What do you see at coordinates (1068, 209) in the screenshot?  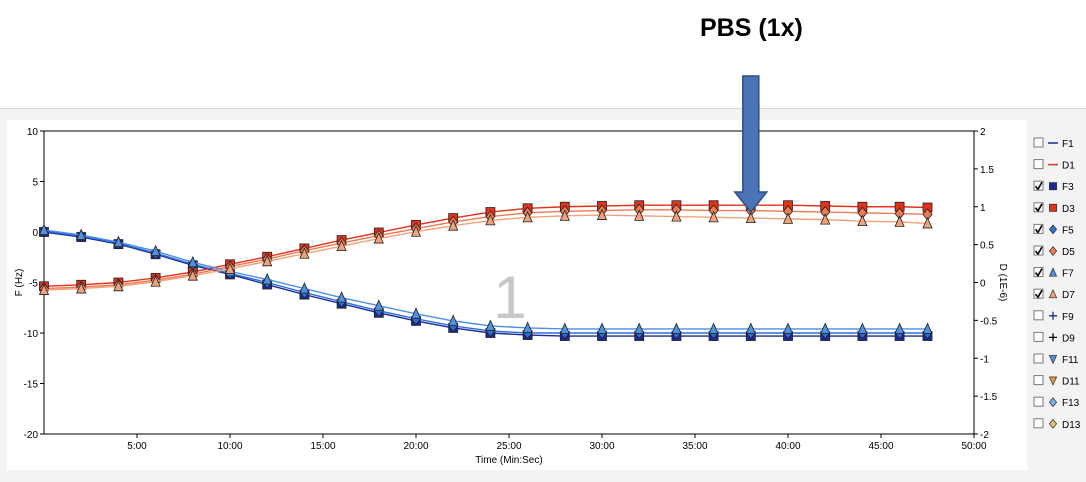 I see `legend-label: D3` at bounding box center [1068, 209].